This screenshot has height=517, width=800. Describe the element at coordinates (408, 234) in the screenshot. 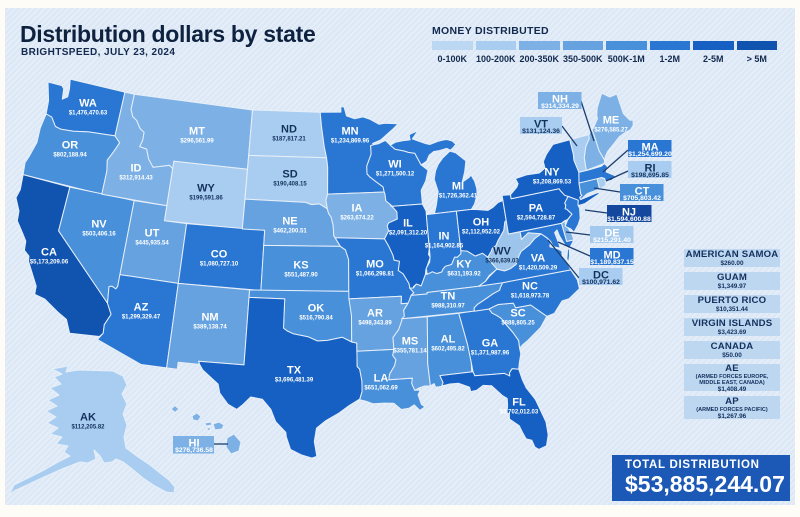

I see `svg-text: $2,091,312.20` at that location.